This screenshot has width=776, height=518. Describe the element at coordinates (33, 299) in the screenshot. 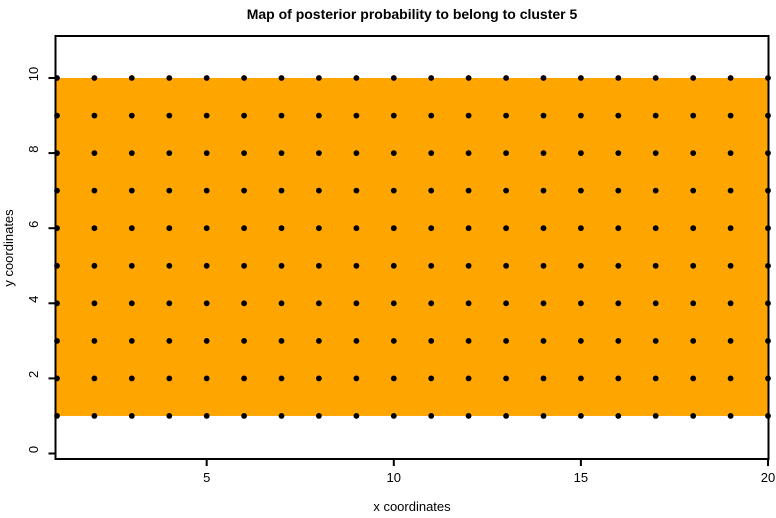

I see `y-tick-label: 4` at that location.